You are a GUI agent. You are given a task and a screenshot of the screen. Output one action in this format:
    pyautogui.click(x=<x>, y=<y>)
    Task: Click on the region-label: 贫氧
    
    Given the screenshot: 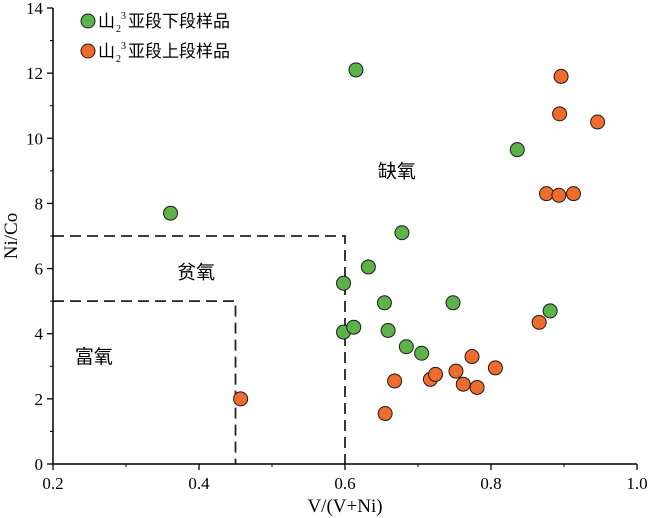 What is the action you would take?
    pyautogui.click(x=196, y=272)
    